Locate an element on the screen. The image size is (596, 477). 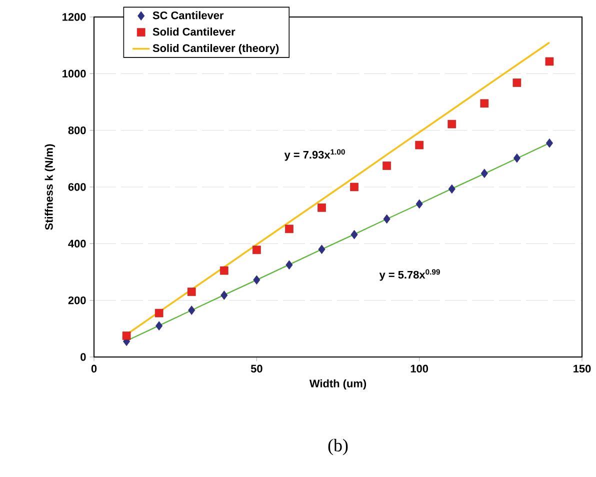
y-tick-label: 1000 is located at coordinates (74, 74).